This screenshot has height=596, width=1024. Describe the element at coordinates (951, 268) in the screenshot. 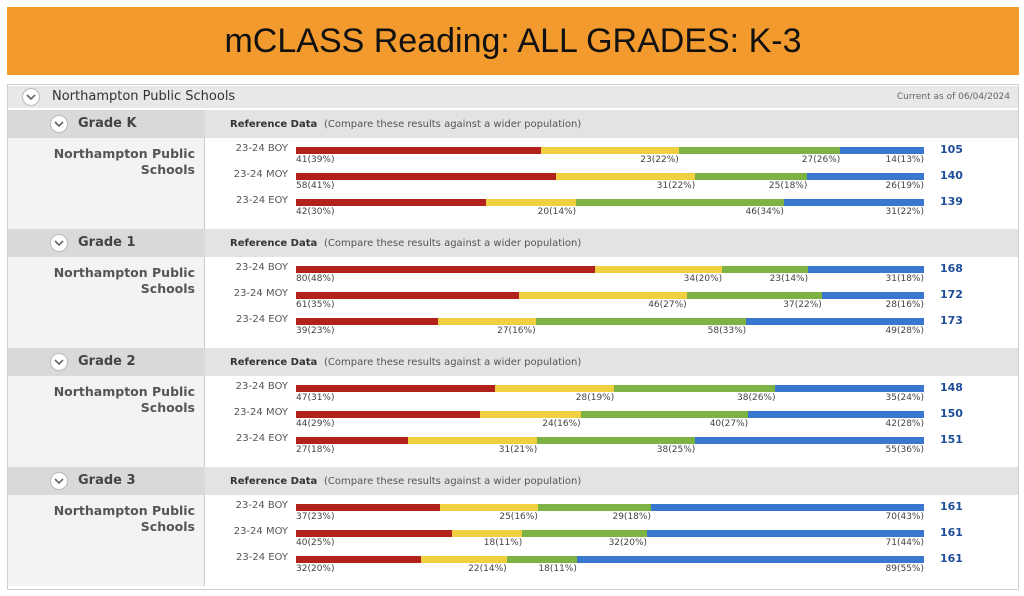

I see `row-total: 168` at that location.